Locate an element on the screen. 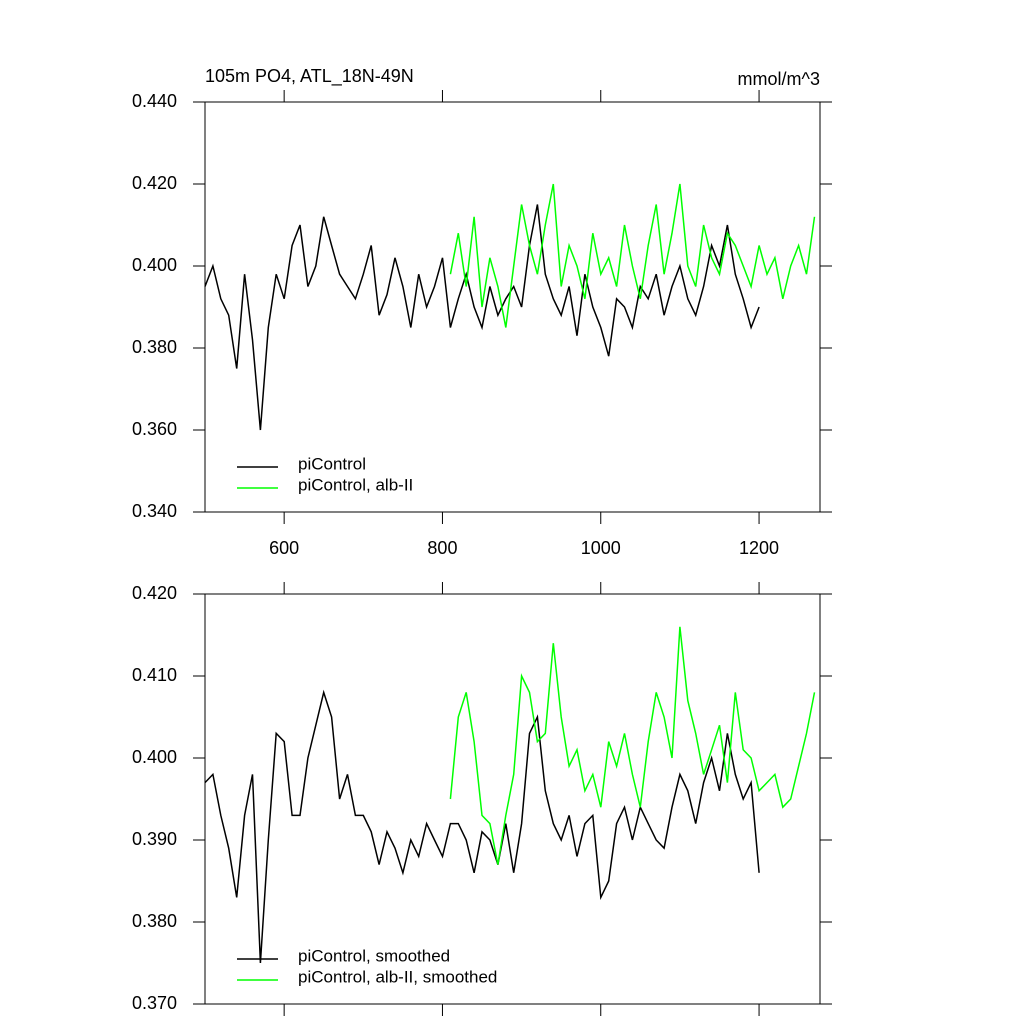 This screenshot has height=1024, width=1024. legend-label: piControl, alb-II, smoothed is located at coordinates (397, 976).